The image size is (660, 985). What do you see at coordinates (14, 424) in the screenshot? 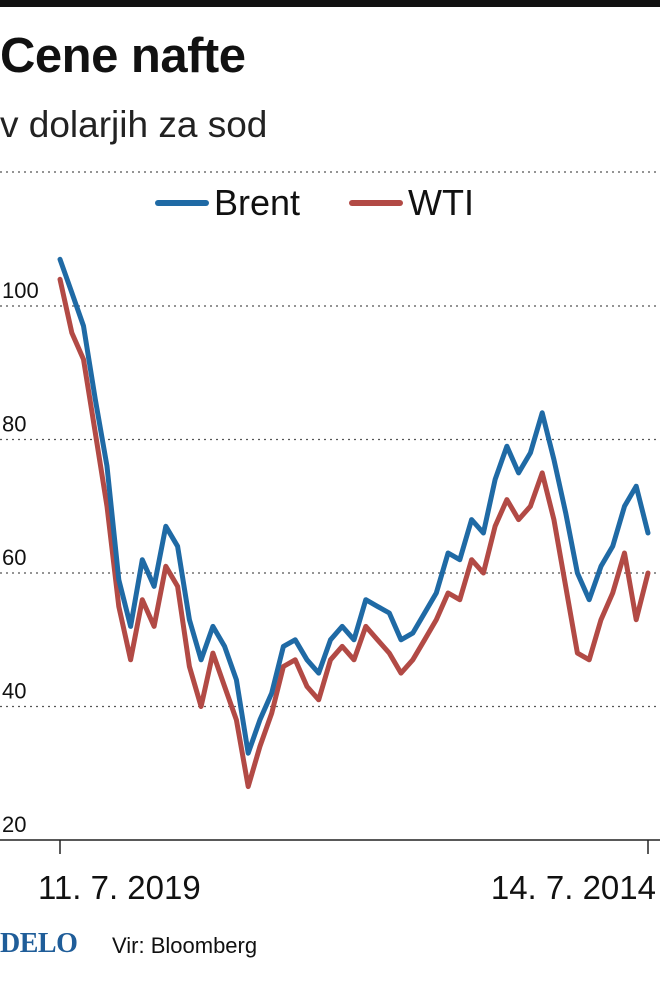
I see `y-tick-80: 80` at bounding box center [14, 424].